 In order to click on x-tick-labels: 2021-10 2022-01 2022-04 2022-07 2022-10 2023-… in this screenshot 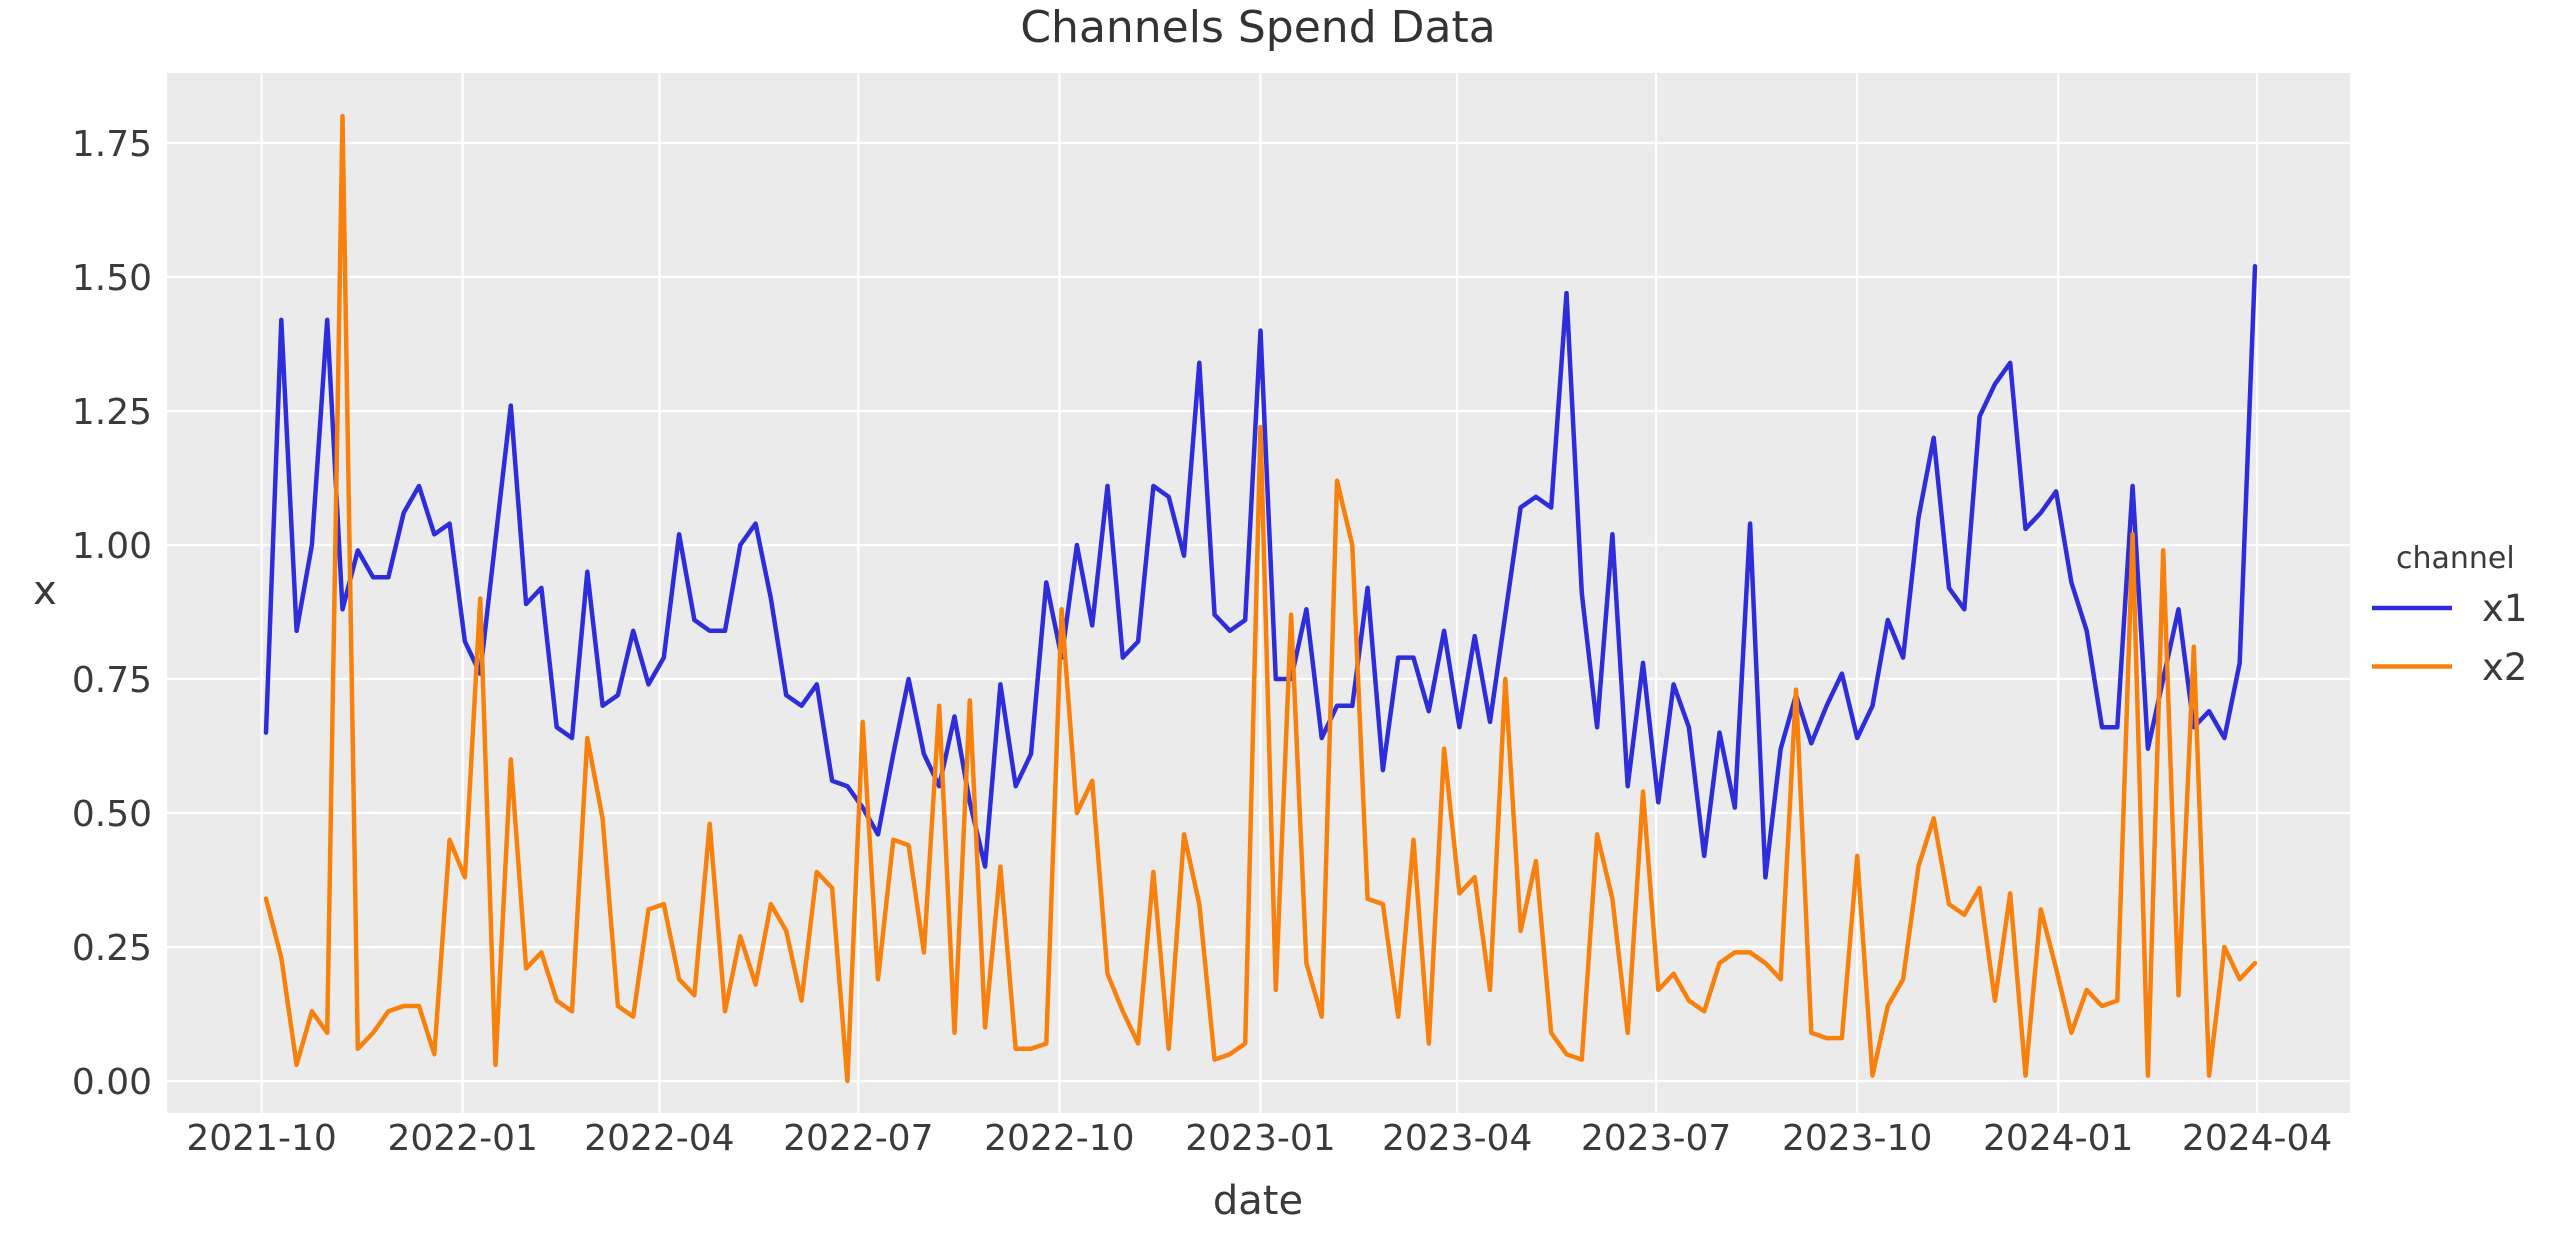, I will do `click(1259, 1138)`.